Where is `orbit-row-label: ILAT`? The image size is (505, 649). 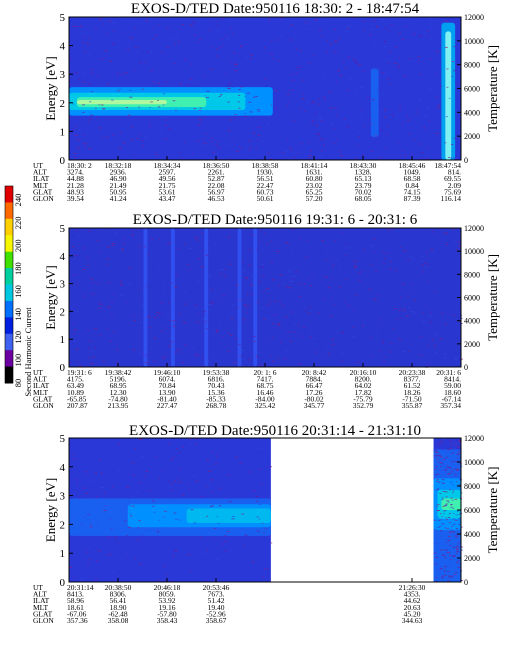
orbit-row-label: ILAT is located at coordinates (41, 600).